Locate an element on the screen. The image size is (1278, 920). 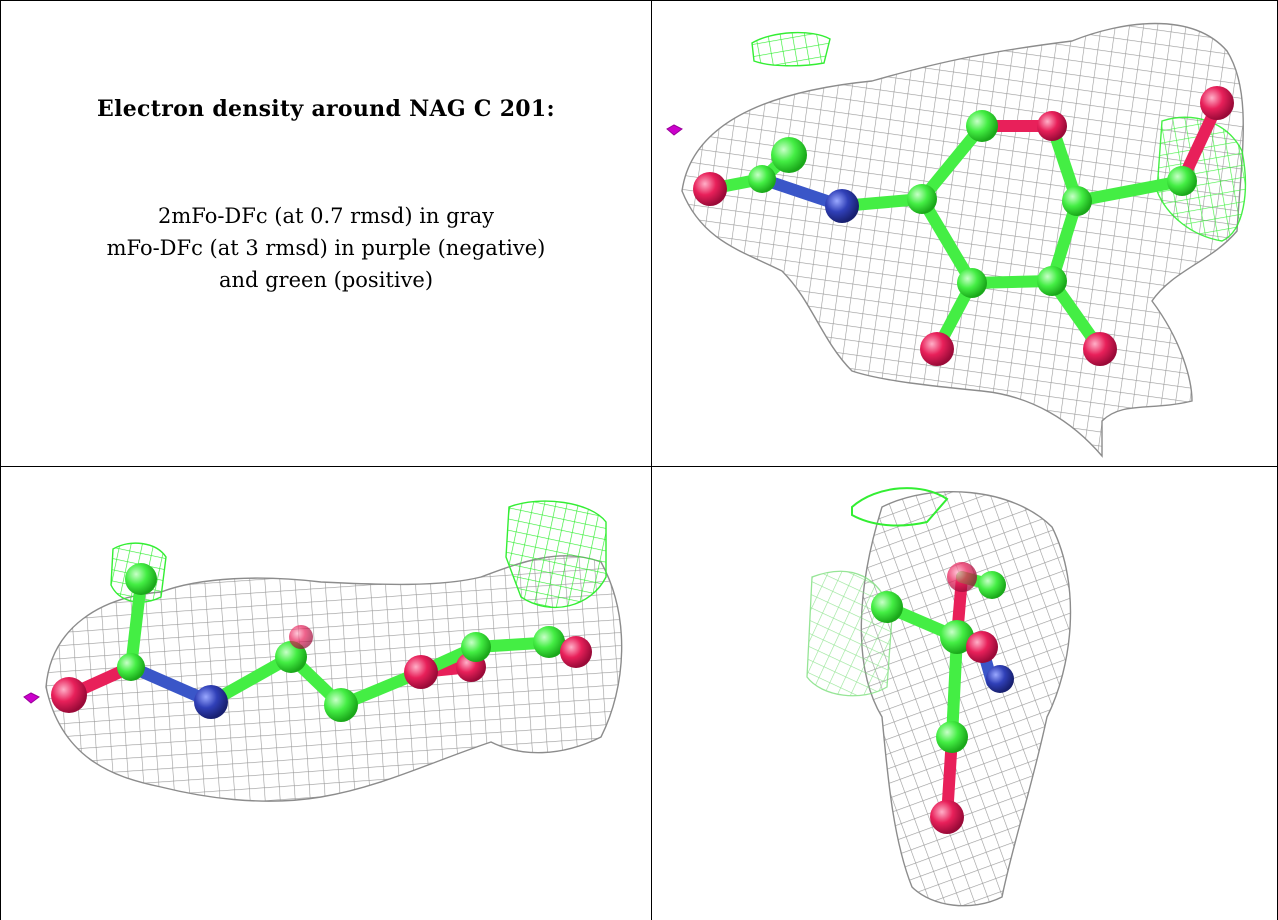
legend-line-fofc: mFo-DFc (at 3 rmsd) in purple (negative) is located at coordinates (326, 248).